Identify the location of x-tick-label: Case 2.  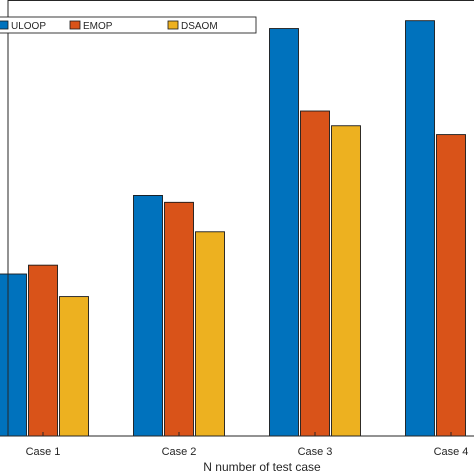
(179, 452).